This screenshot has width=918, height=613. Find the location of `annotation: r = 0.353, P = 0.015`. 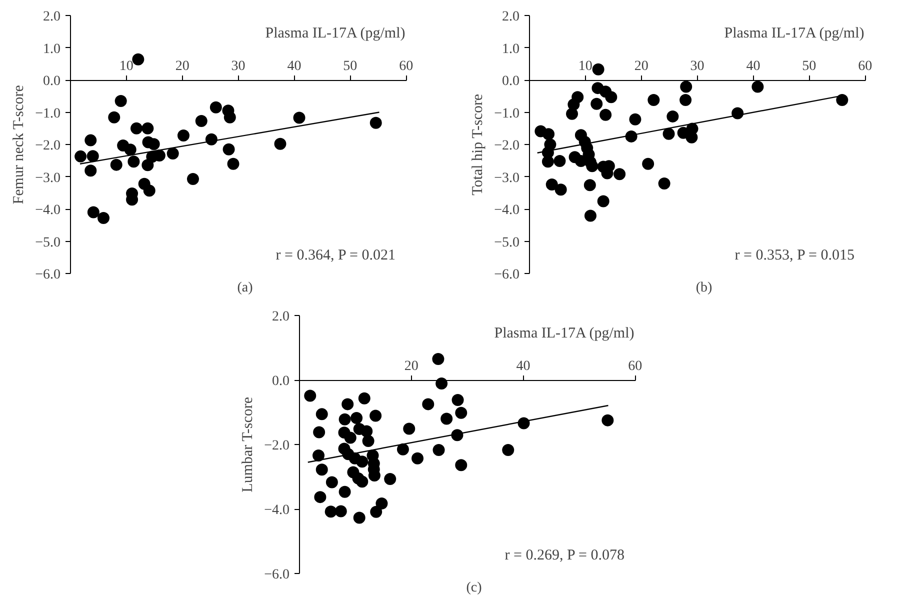

annotation: r = 0.353, P = 0.015 is located at coordinates (794, 255).